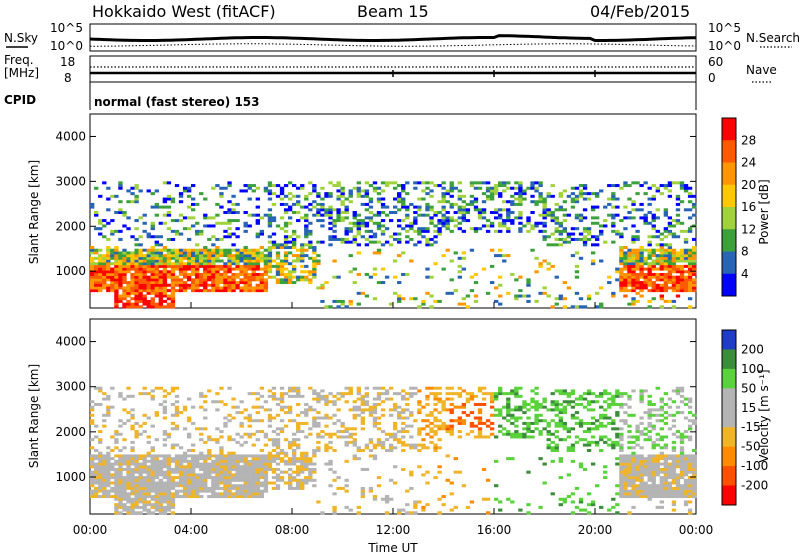 The width and height of the screenshot is (800, 554). What do you see at coordinates (177, 102) in the screenshot?
I see `cpid-text: normal (fast stereo) 153` at bounding box center [177, 102].